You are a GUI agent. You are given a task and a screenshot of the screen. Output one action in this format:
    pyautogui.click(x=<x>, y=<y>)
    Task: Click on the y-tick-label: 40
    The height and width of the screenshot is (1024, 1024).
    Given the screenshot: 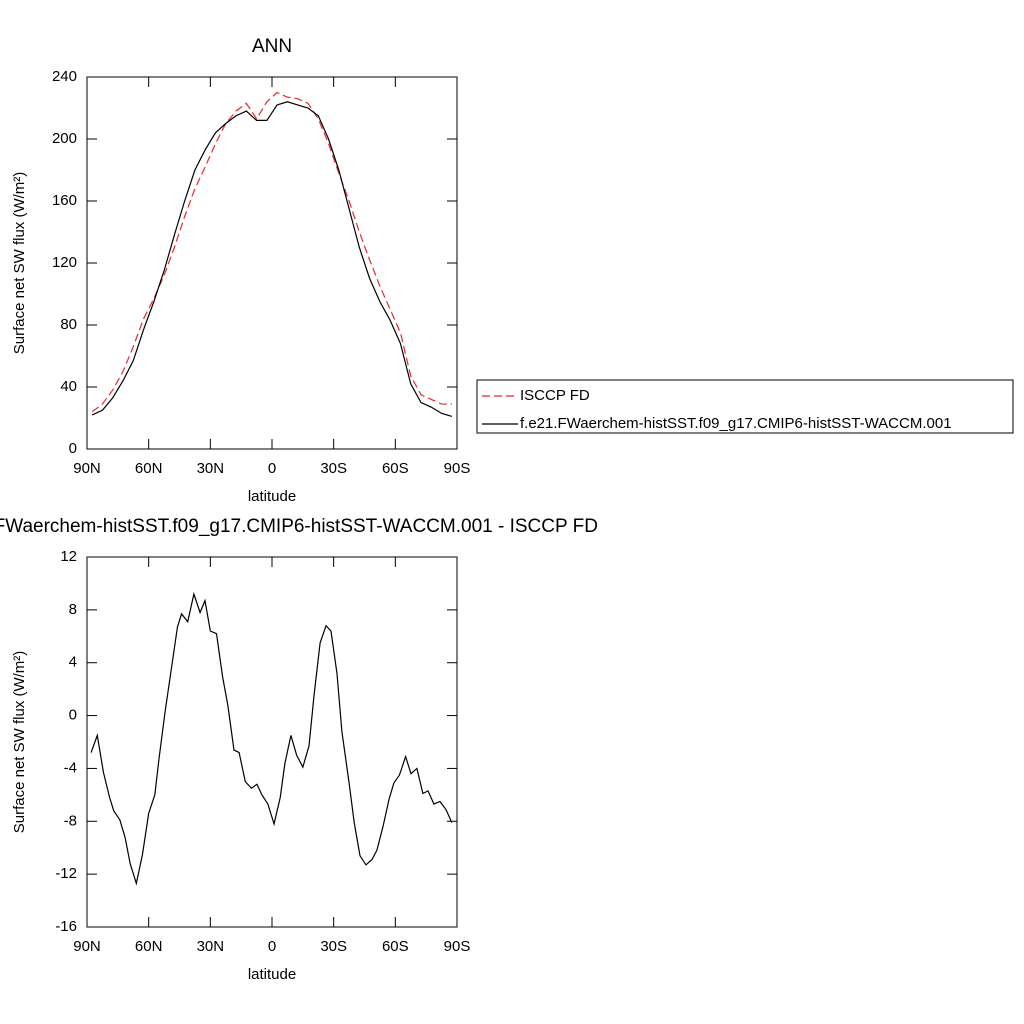 What is the action you would take?
    pyautogui.click(x=68, y=386)
    